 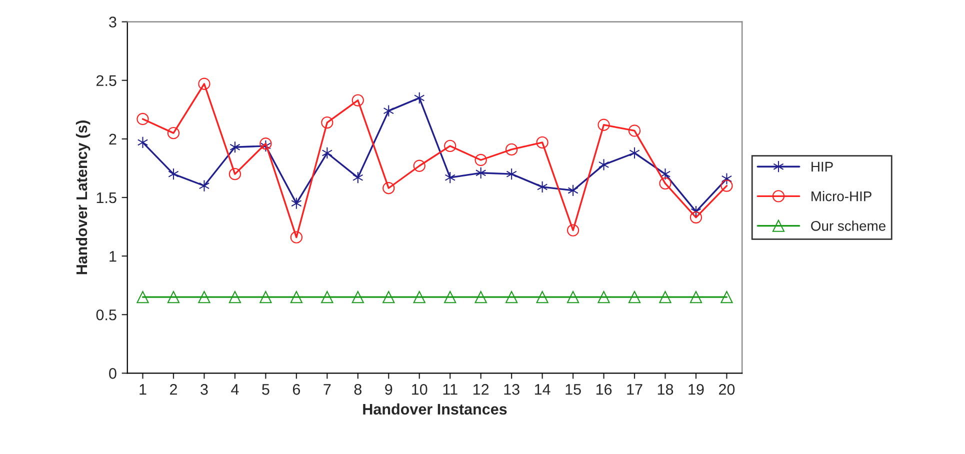 What do you see at coordinates (112, 373) in the screenshot?
I see `y-tick-label: 0` at bounding box center [112, 373].